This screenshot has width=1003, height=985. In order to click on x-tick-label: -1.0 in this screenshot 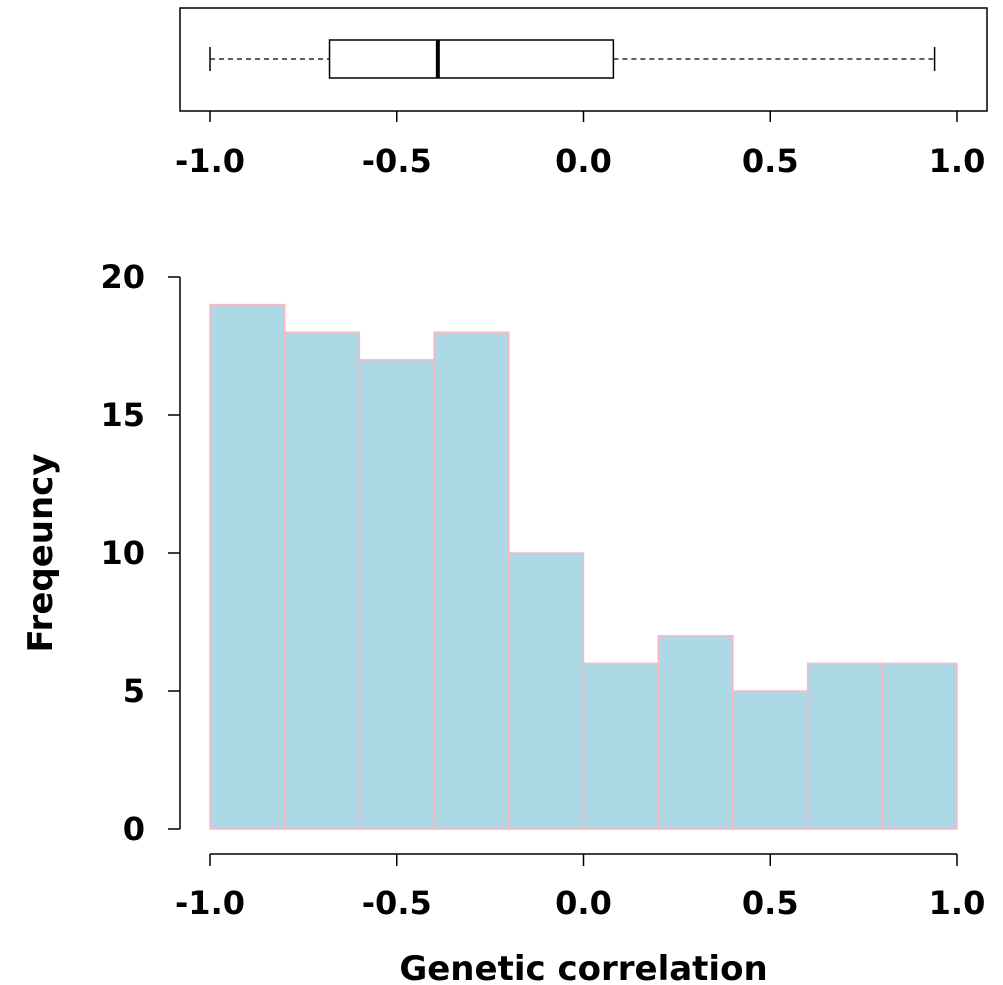, I will do `click(210, 903)`.